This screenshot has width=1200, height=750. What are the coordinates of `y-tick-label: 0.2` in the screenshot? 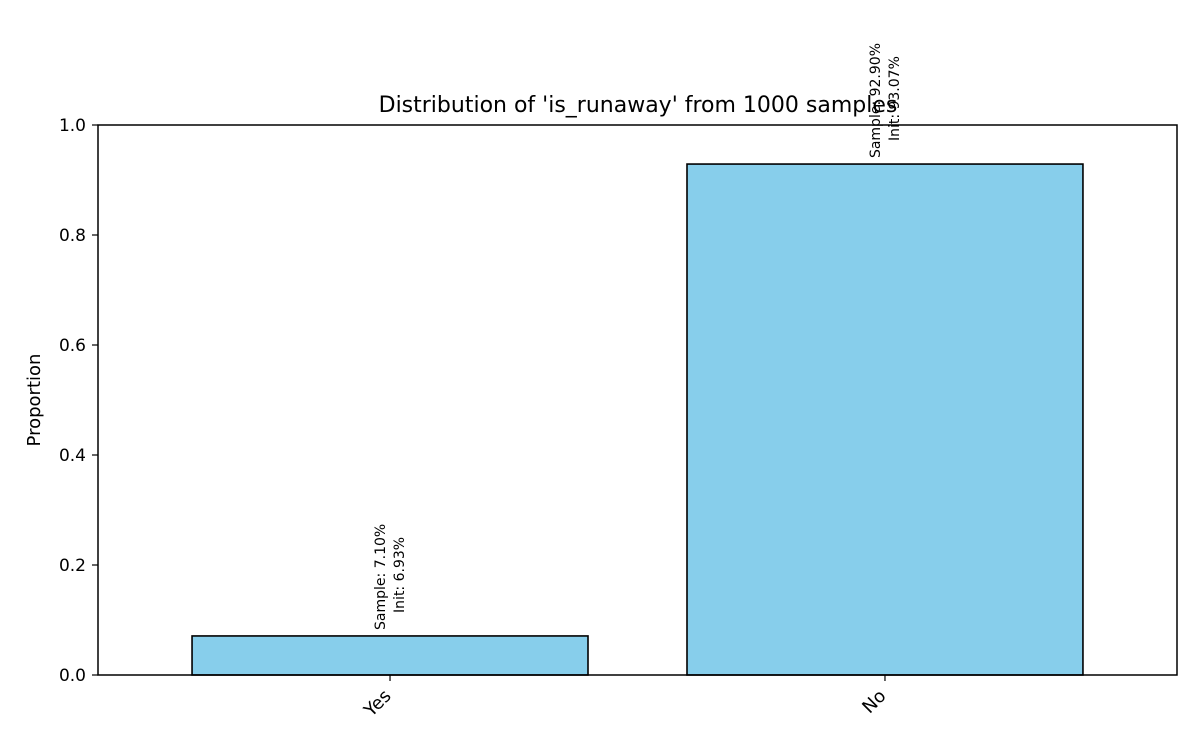 It's located at (72, 566).